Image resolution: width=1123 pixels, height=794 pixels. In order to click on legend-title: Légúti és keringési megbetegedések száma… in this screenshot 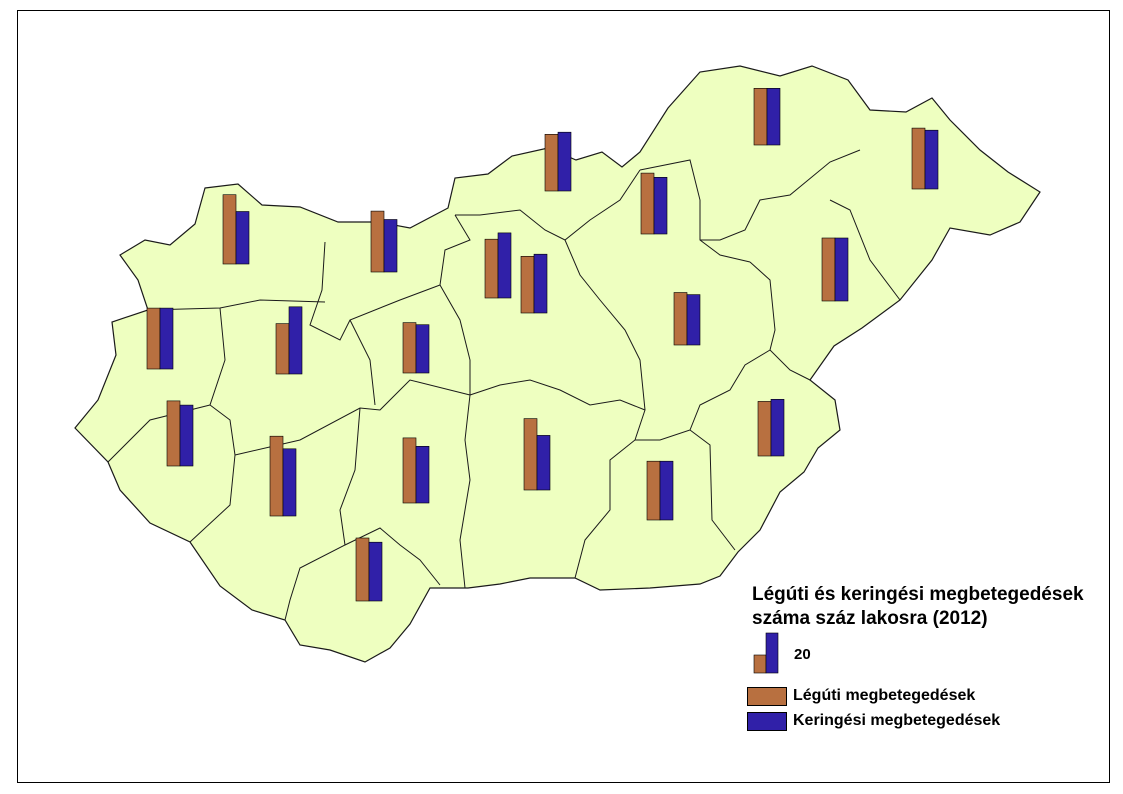, I will do `click(918, 607)`.